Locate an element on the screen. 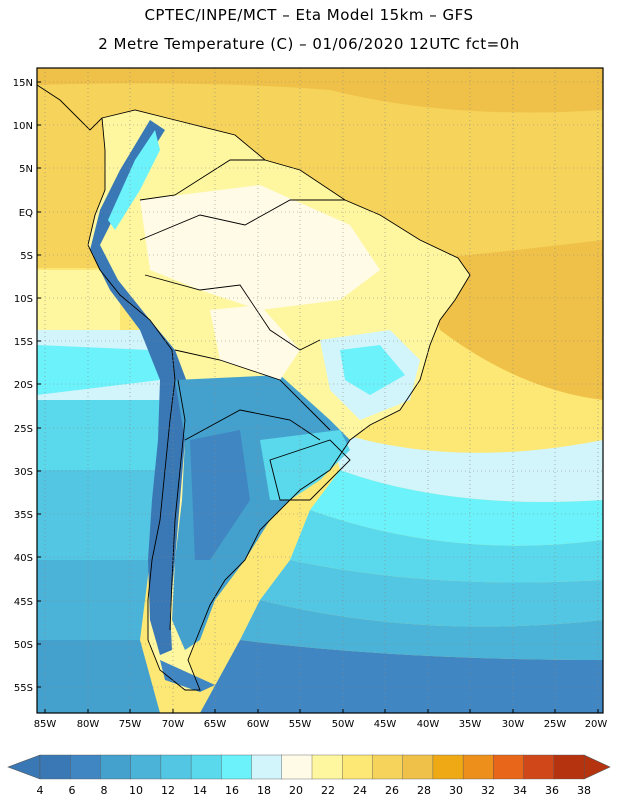 The height and width of the screenshot is (800, 618). colorbar-label: 28 is located at coordinates (424, 790).